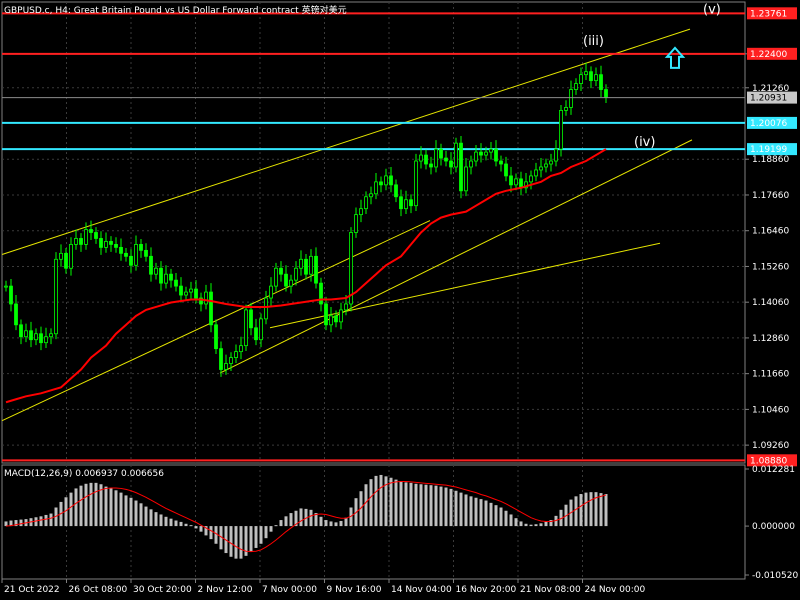 This screenshot has width=800, height=600. What do you see at coordinates (770, 89) in the screenshot?
I see `y-tick-label: 1.21260` at bounding box center [770, 89].